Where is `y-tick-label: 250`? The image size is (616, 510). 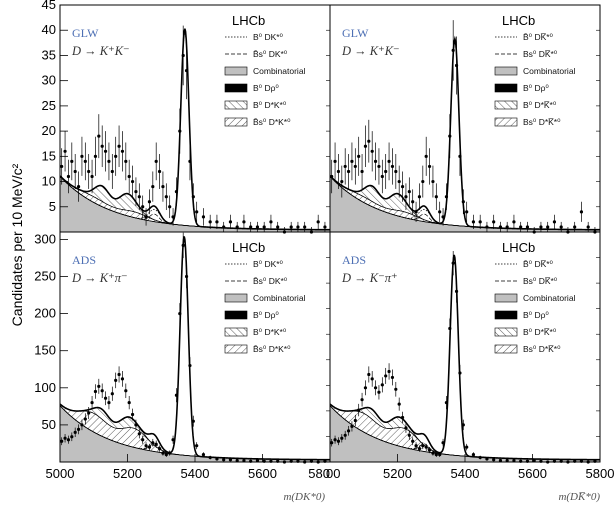 y-tick-label: 250 is located at coordinates (45, 276).